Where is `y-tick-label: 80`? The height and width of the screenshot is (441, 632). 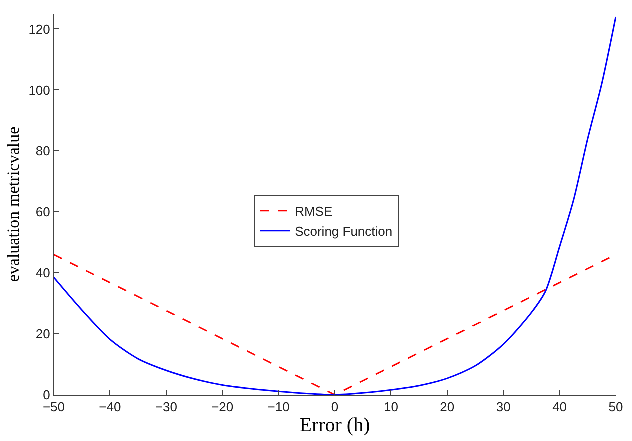 y-tick-label: 80 is located at coordinates (43, 151).